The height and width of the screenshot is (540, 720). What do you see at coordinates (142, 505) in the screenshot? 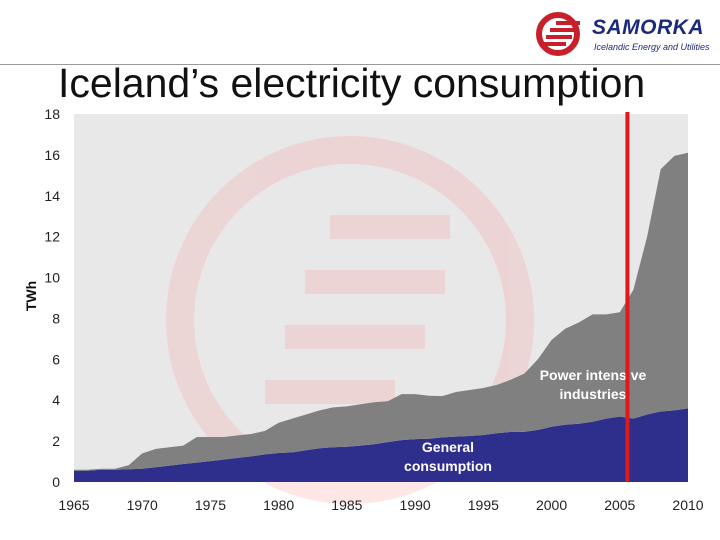
I see `x-tick-label: 1970` at bounding box center [142, 505].